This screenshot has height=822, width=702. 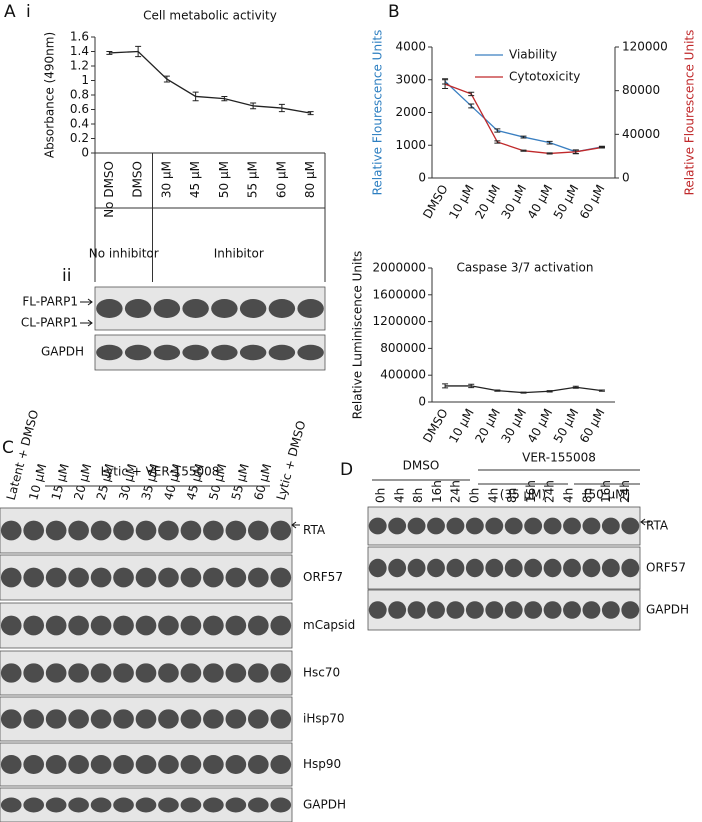 What do you see at coordinates (109, 189) in the screenshot?
I see `x-tick-label: No DMSO` at bounding box center [109, 189].